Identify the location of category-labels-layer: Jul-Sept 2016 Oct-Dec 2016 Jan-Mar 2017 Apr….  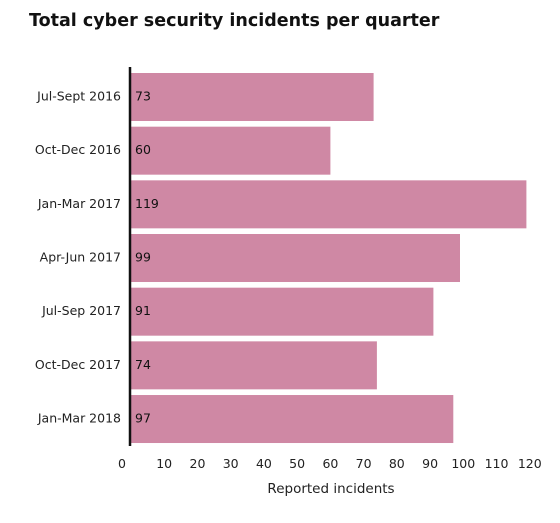
(78, 257).